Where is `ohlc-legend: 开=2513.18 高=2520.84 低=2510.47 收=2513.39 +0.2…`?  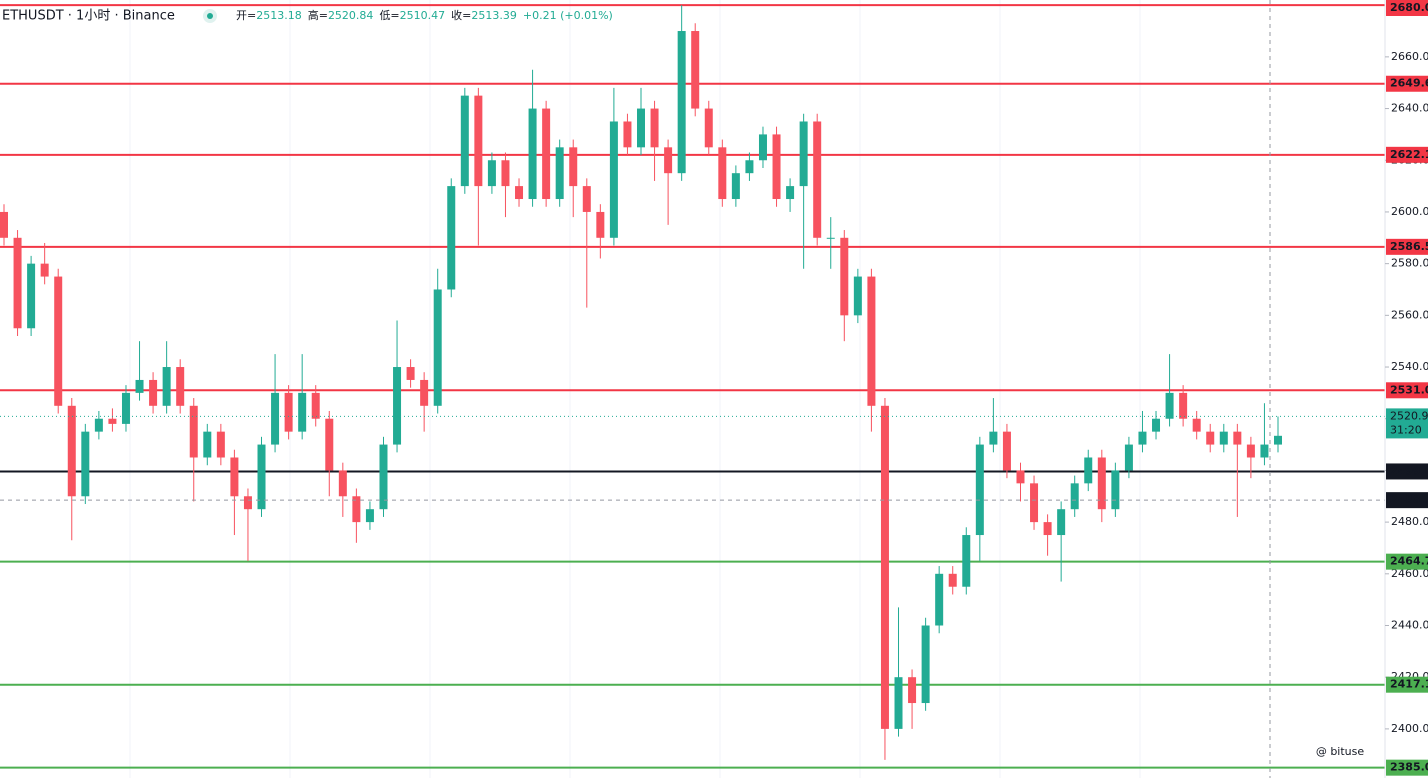
ohlc-legend: 开=2513.18 高=2520.84 低=2510.47 收=2513.39 +0.2… is located at coordinates (424, 15).